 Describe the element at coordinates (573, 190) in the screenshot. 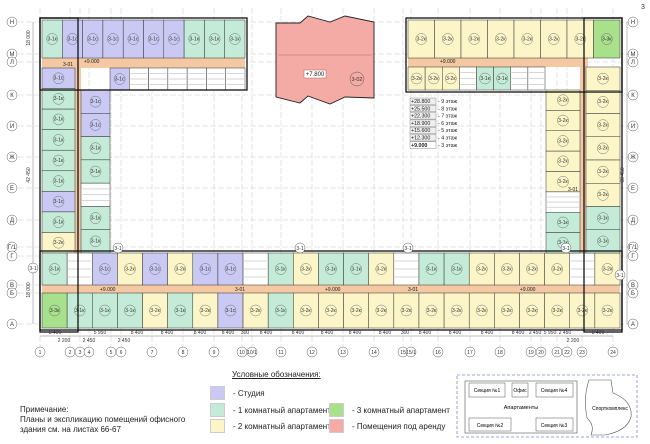

I see `stair-code: 3-01` at that location.